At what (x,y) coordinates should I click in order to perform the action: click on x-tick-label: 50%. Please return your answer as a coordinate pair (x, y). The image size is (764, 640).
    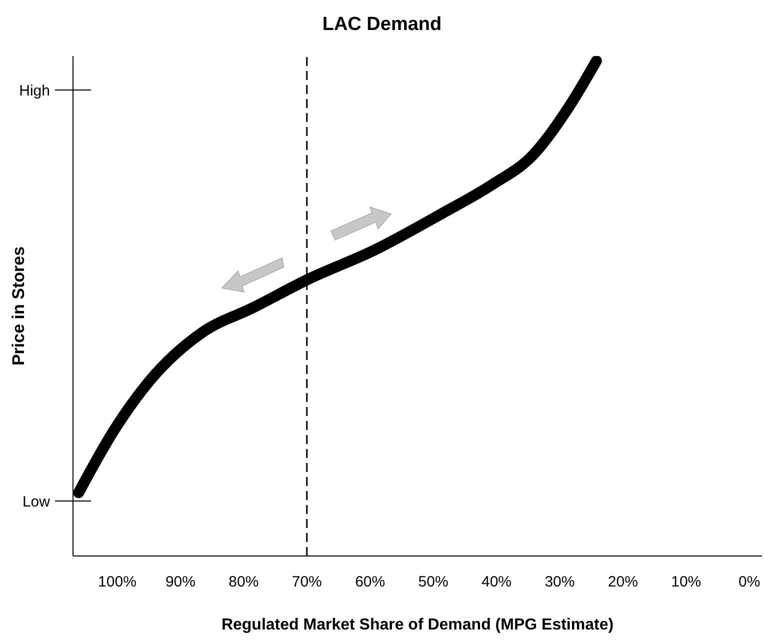
    Looking at the image, I should click on (433, 582).